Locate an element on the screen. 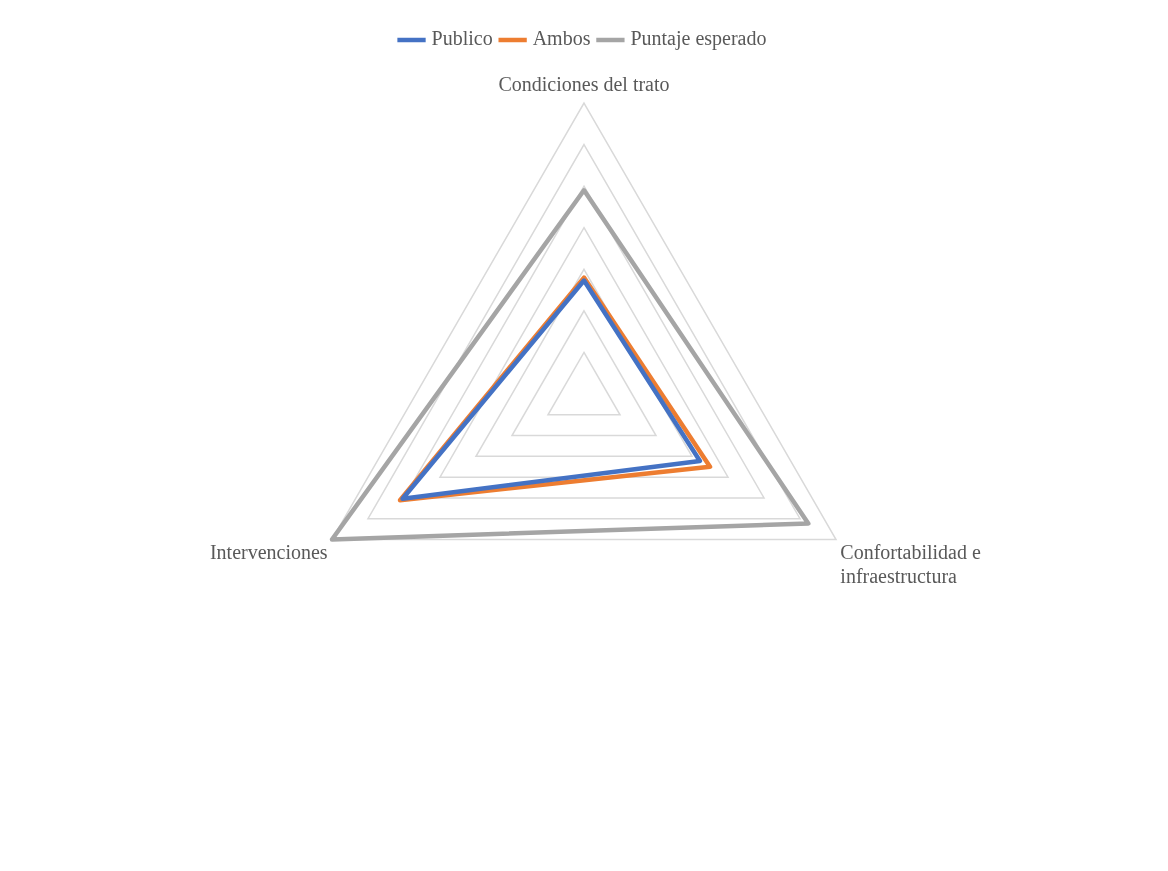 The height and width of the screenshot is (871, 1168). spoke-label: Confortabilidad e infraestructura is located at coordinates (910, 564).